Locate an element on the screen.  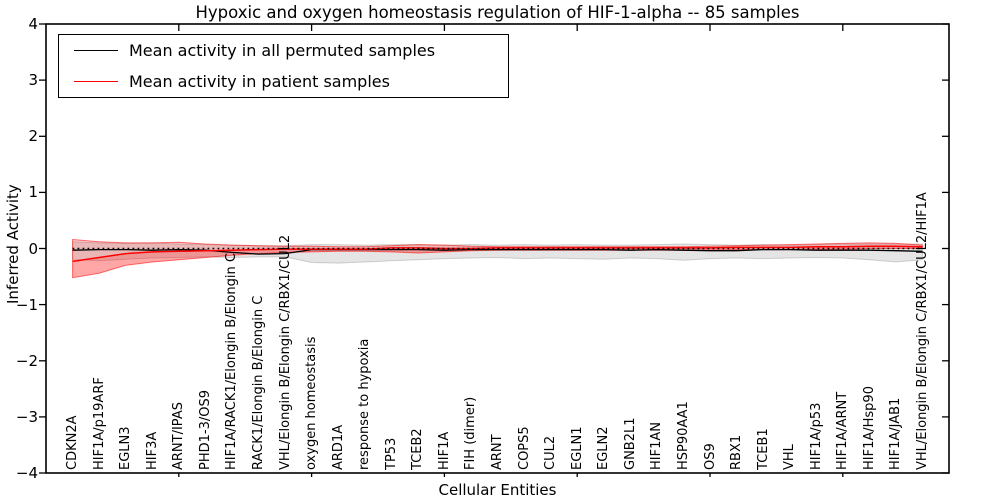
x-category-label: PHD1-3/OS9 is located at coordinates (205, 430).